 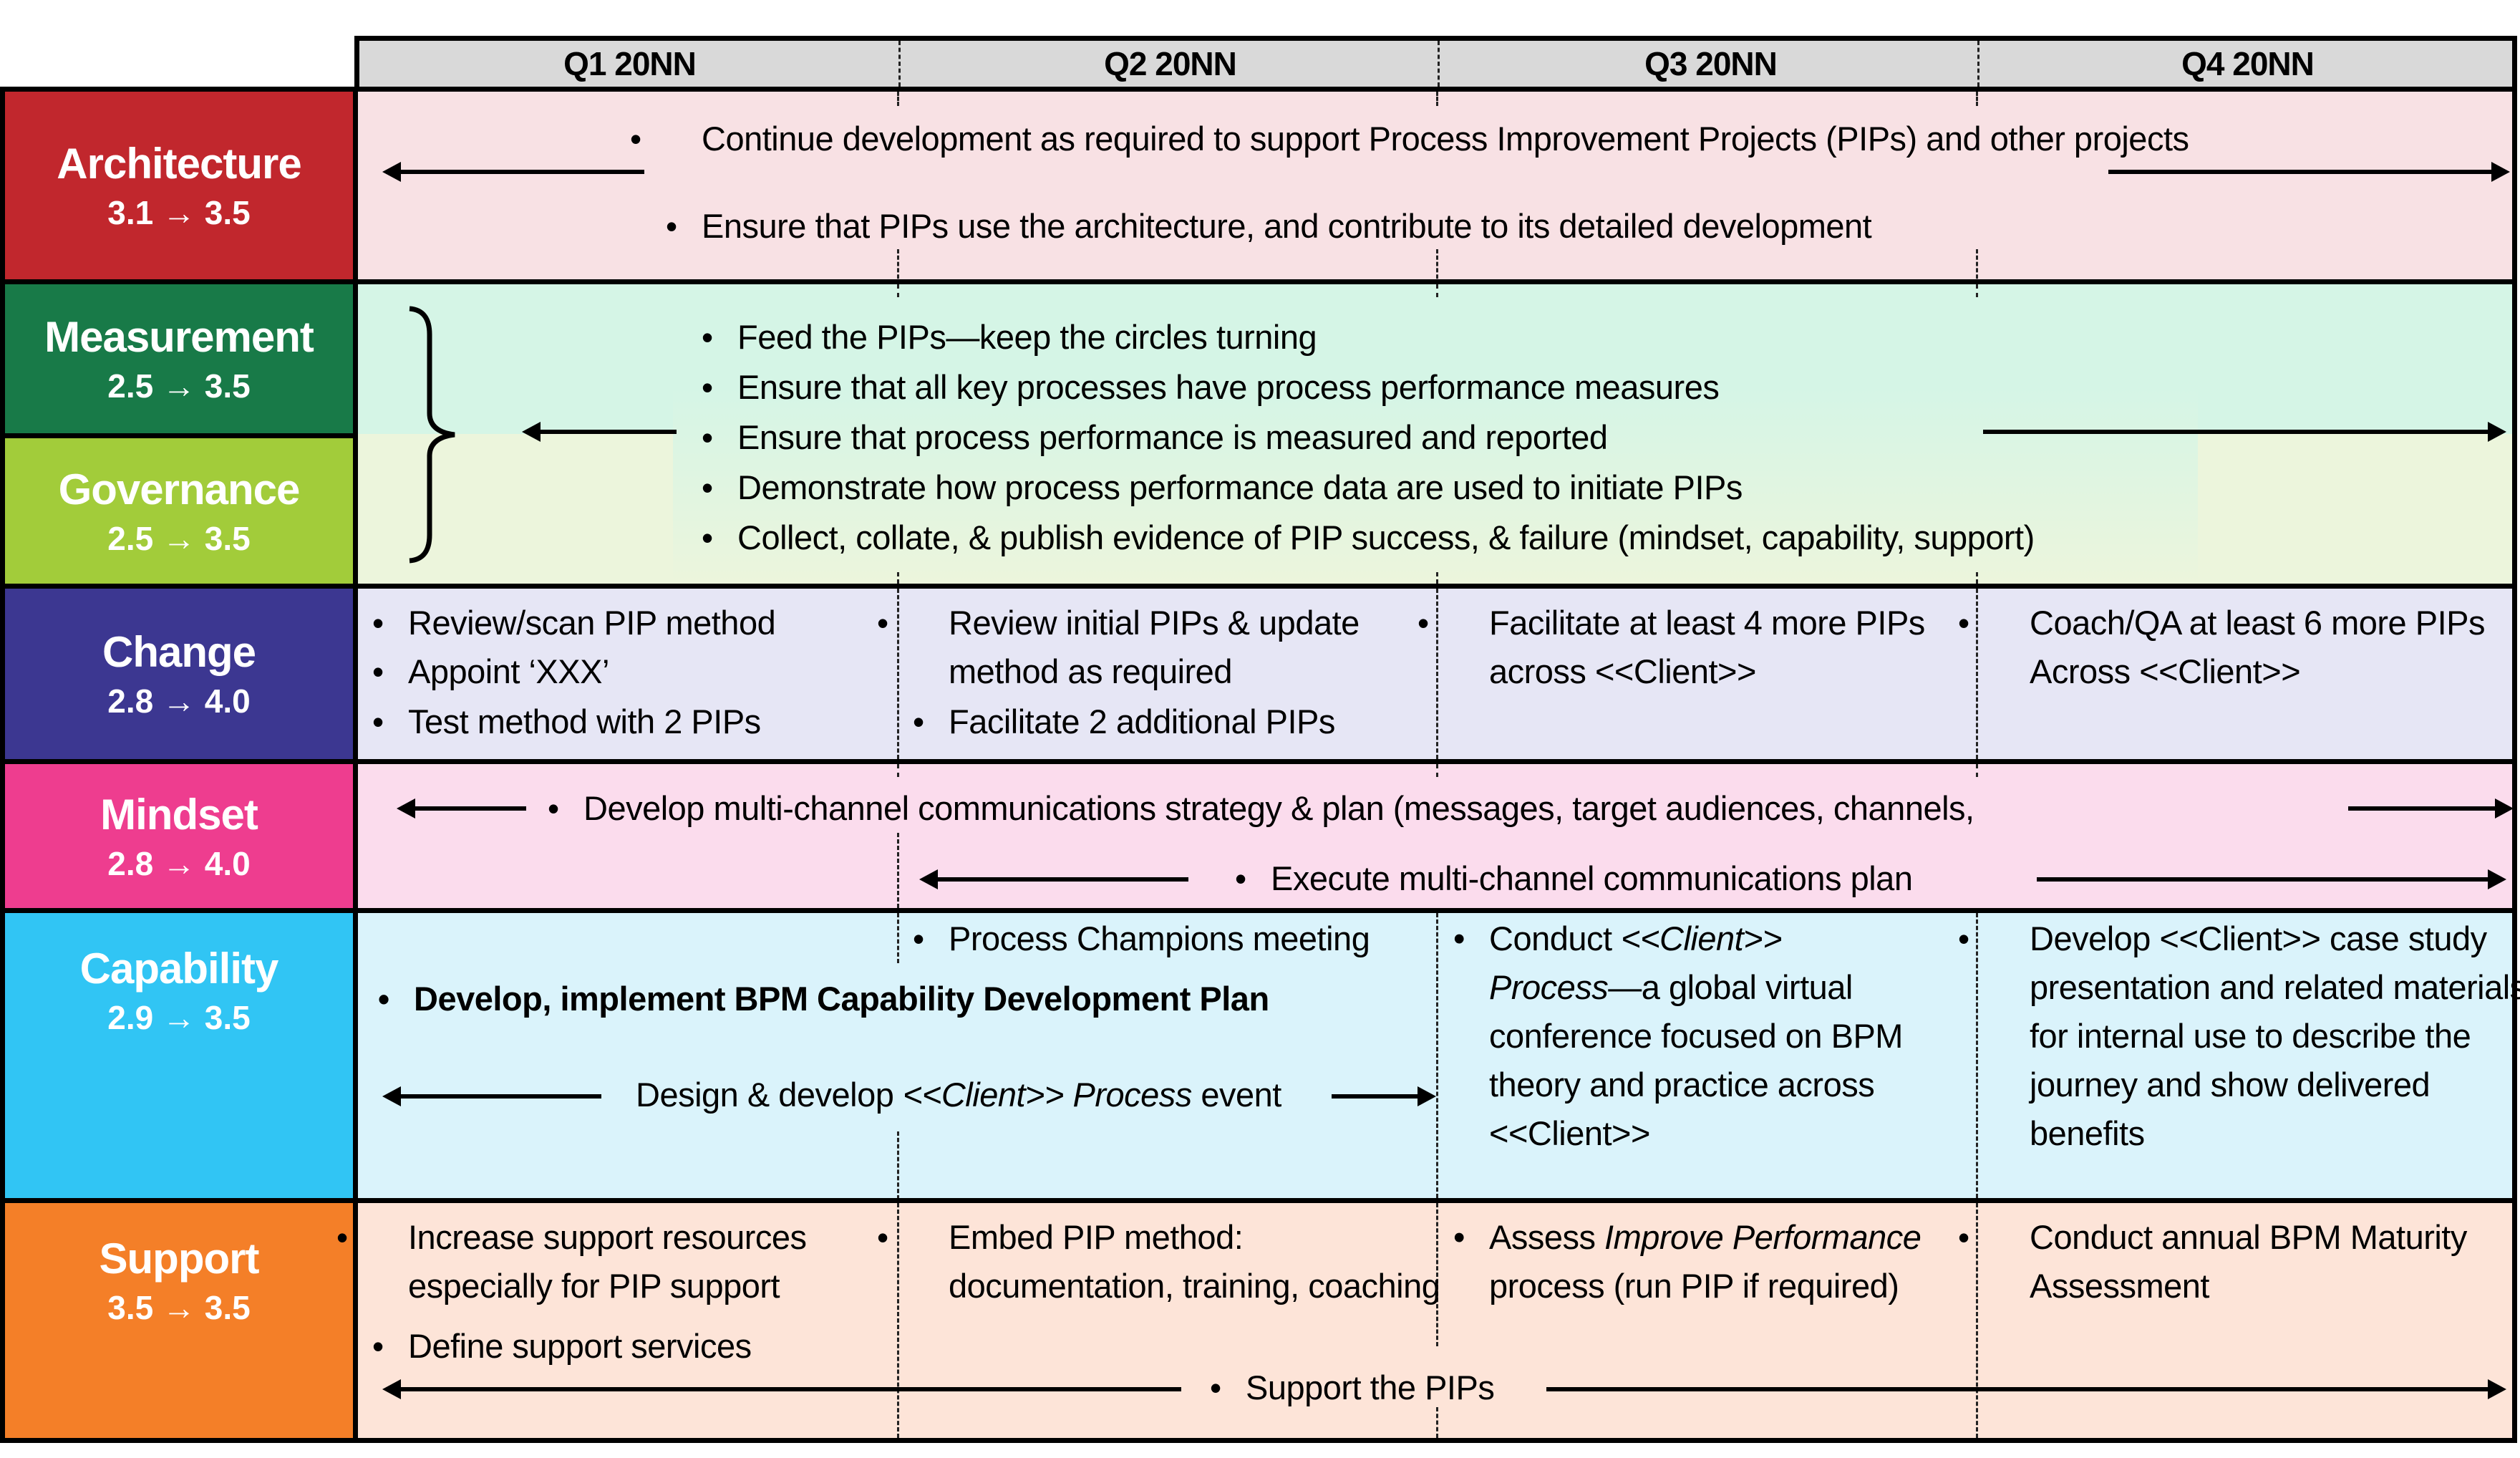 What do you see at coordinates (432, 435) in the screenshot?
I see `brace-icon` at bounding box center [432, 435].